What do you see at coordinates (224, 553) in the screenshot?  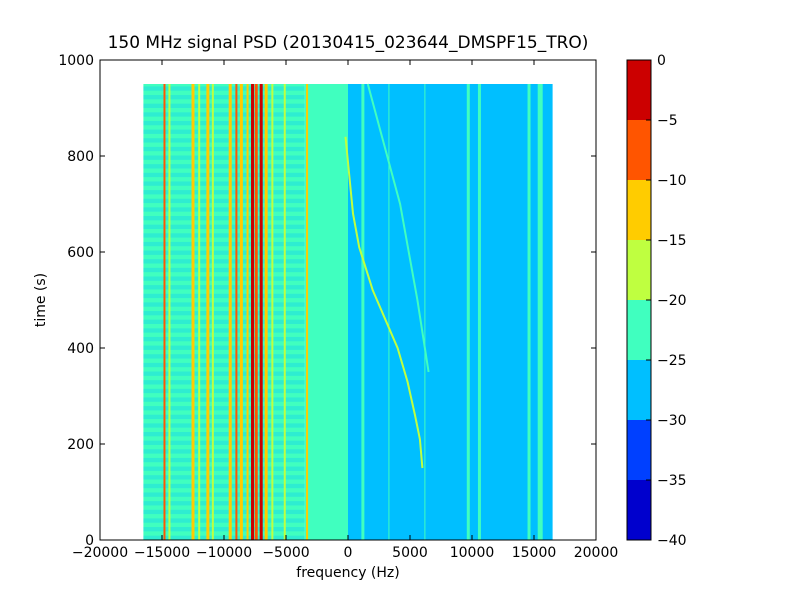 I see `x-tick-label: −10000` at bounding box center [224, 553].